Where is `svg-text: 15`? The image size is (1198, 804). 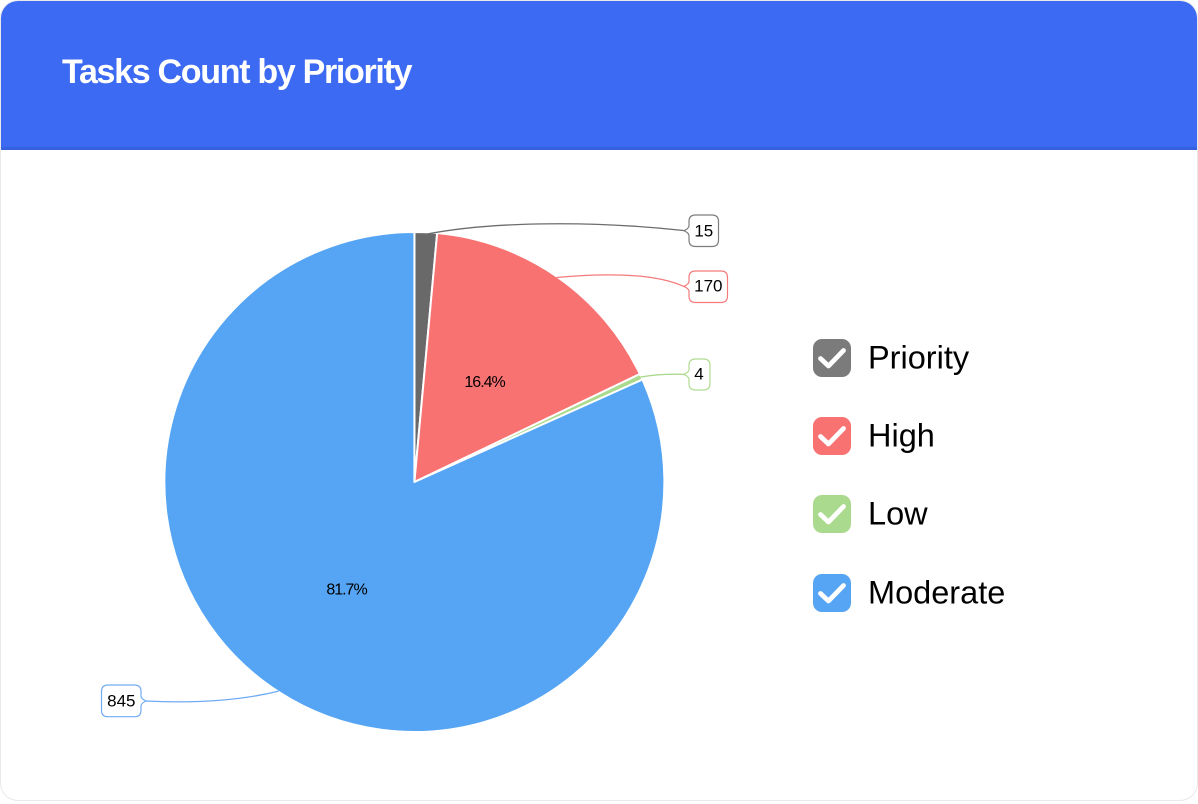
svg-text: 15 is located at coordinates (703, 230).